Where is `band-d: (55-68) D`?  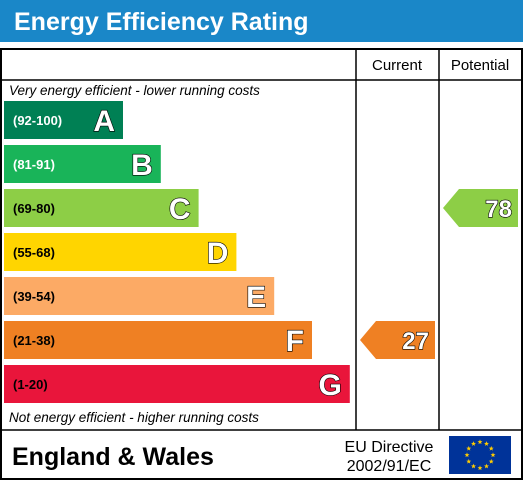 band-d: (55-68) D is located at coordinates (120, 252).